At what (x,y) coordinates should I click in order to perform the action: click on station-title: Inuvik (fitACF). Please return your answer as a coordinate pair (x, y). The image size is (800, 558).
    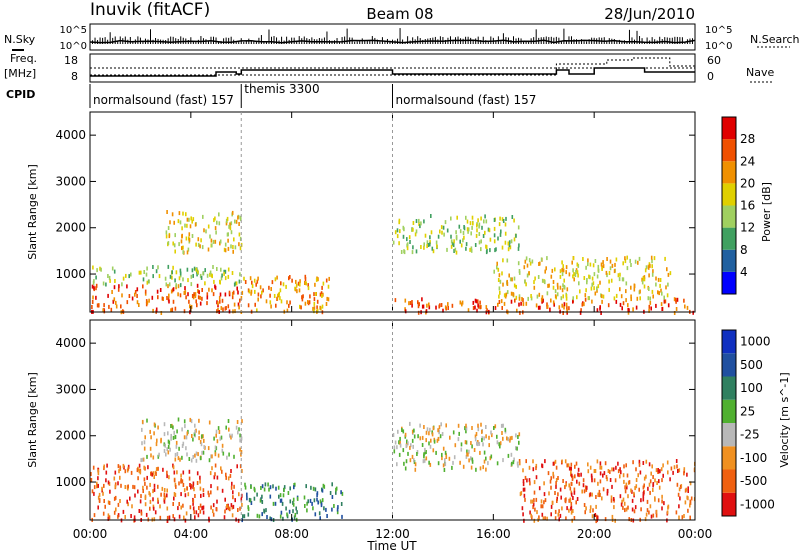
    Looking at the image, I should click on (150, 10).